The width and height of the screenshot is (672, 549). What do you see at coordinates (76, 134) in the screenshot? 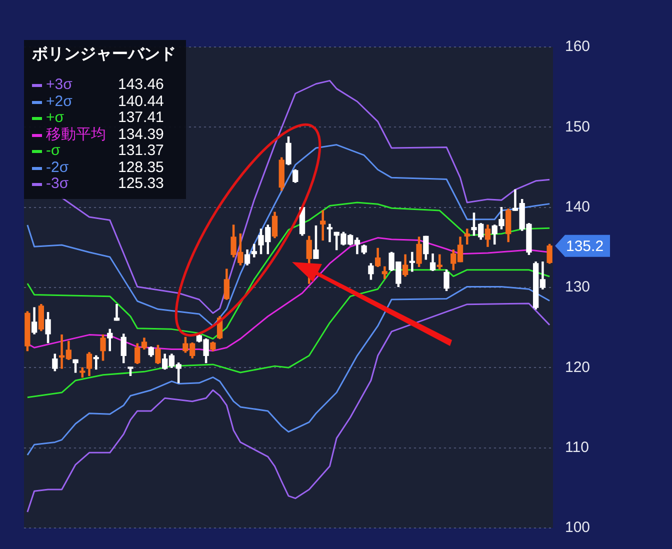
I see `legend-label: 移動平均` at bounding box center [76, 134].